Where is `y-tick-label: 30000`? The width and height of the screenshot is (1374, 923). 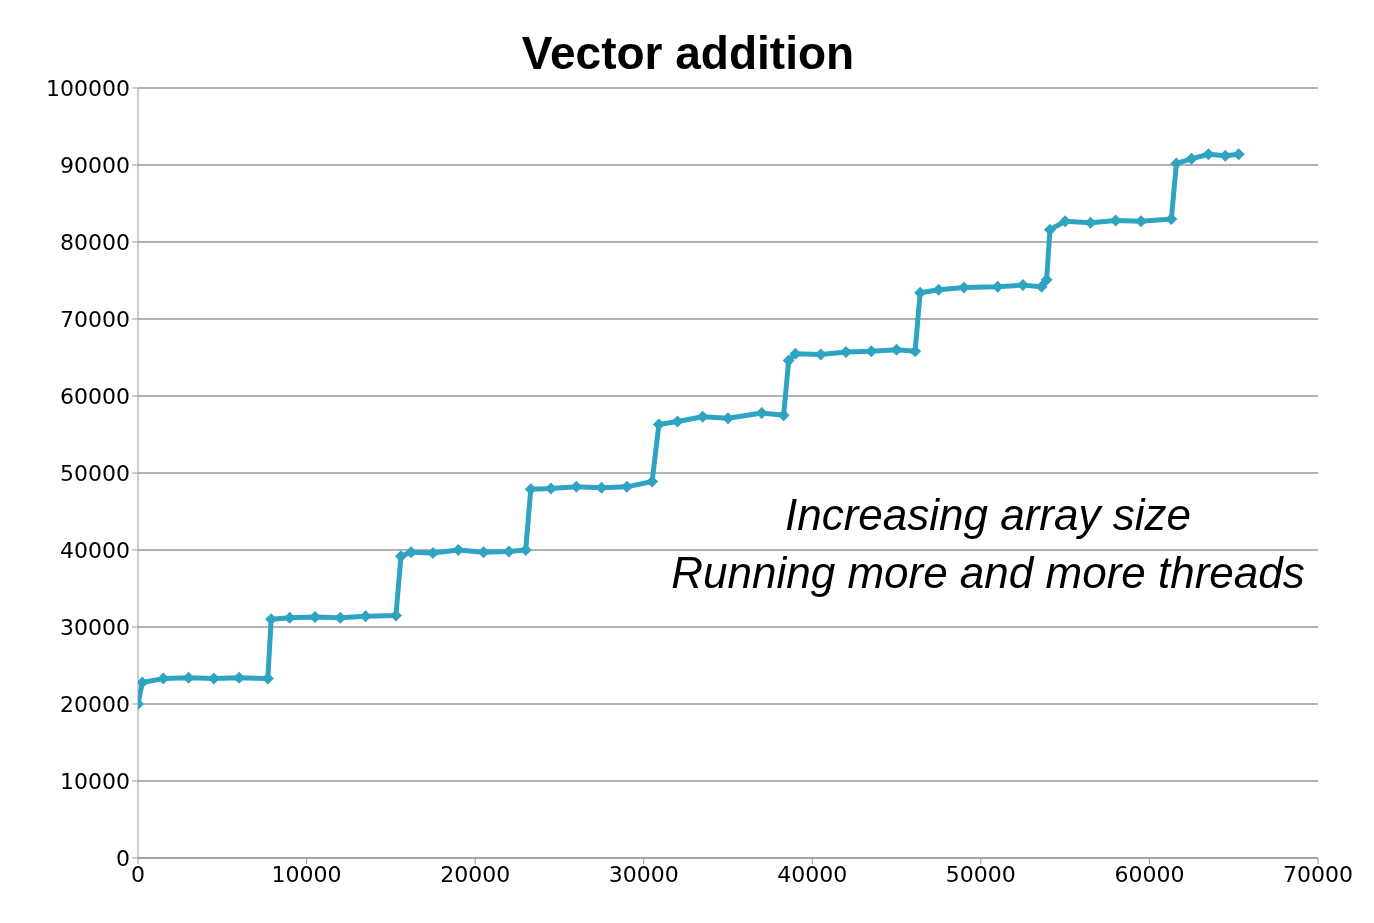
y-tick-label: 30000 is located at coordinates (95, 627).